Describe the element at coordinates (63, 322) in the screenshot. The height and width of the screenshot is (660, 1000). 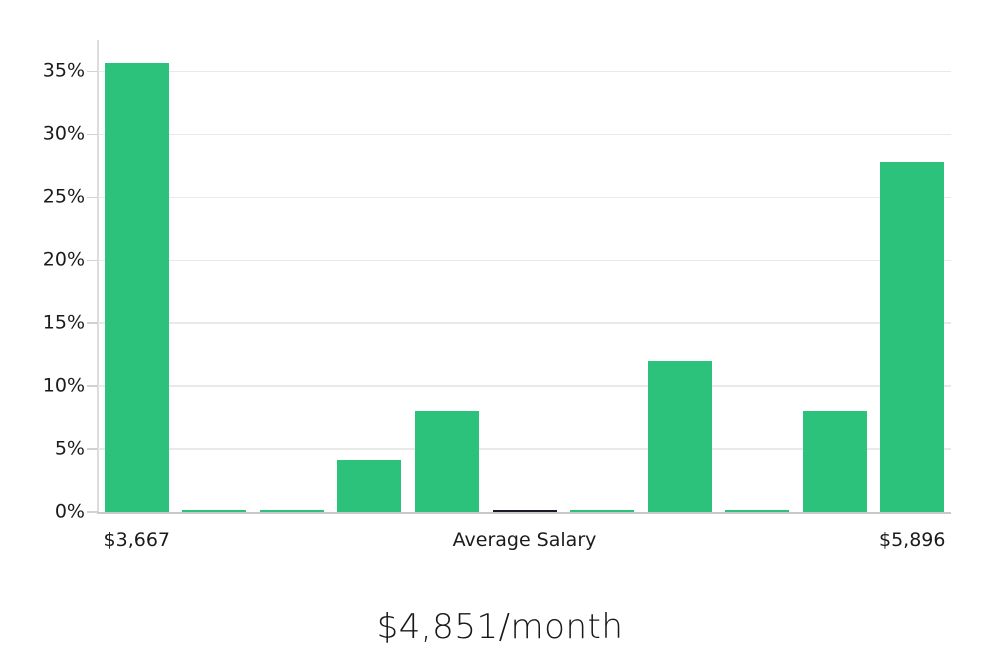
I see `y-axis-label: 15%` at that location.